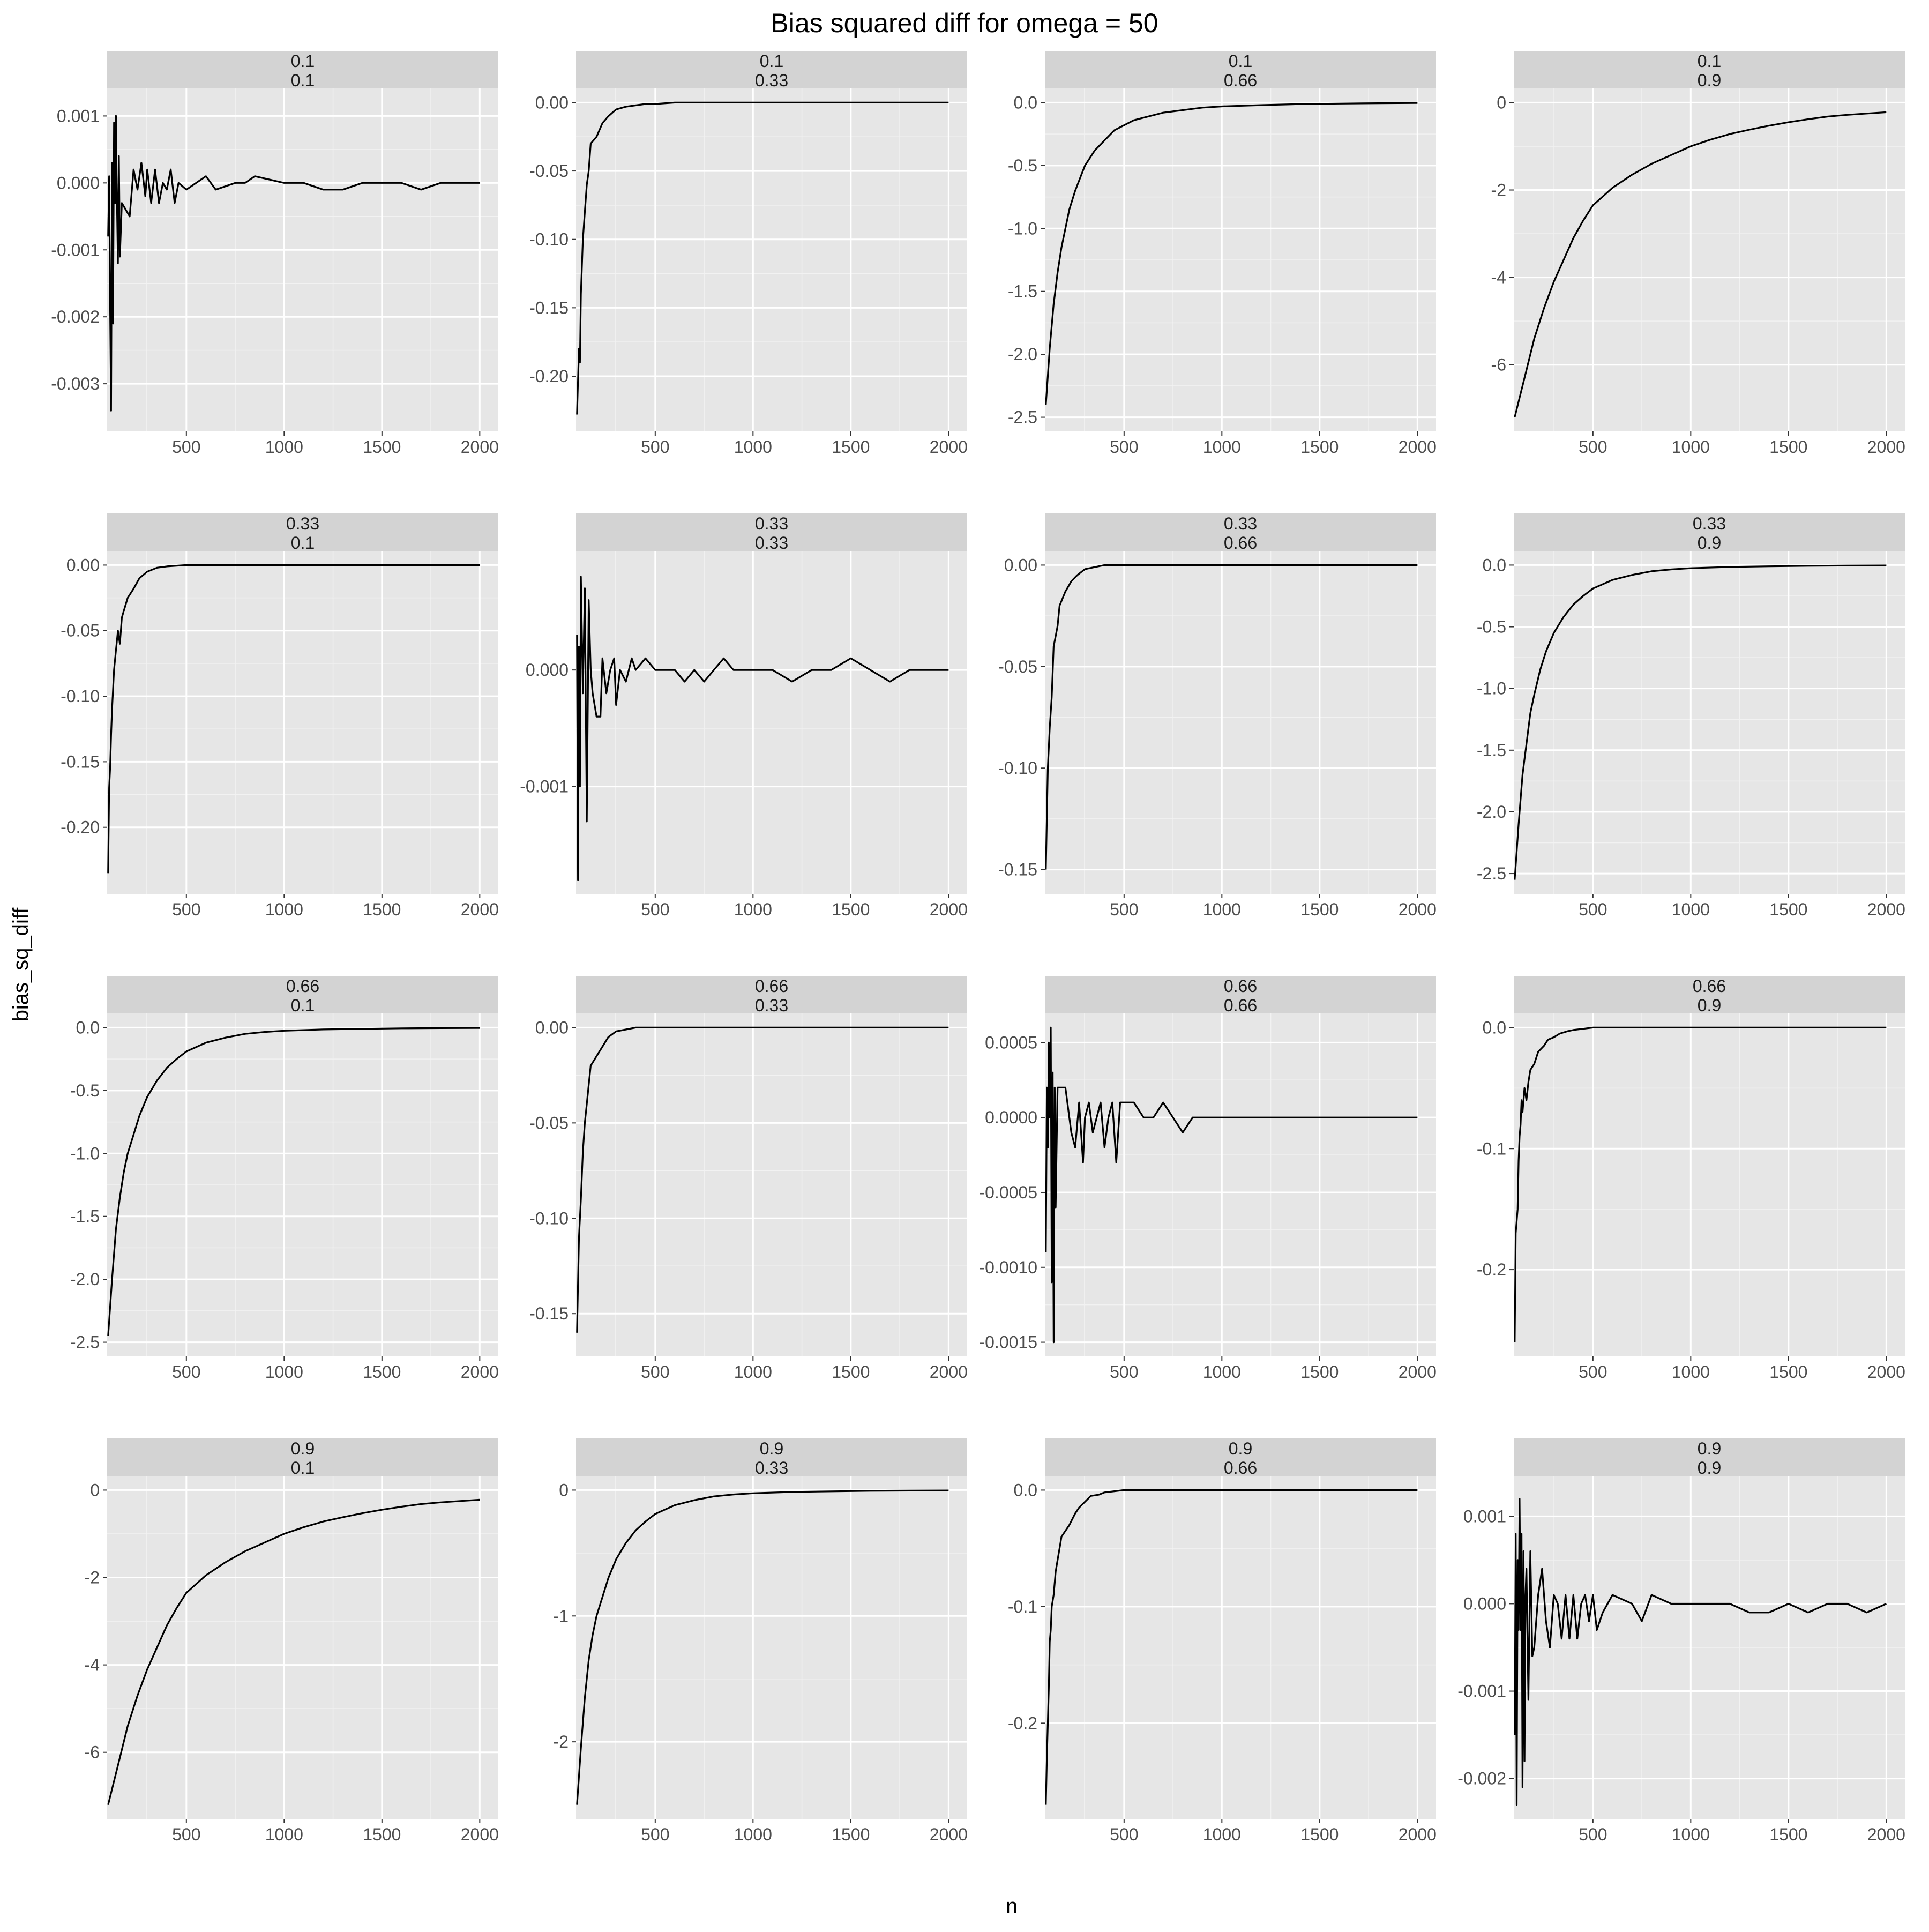 This screenshot has width=1929, height=1932. I want to click on y-tick-label: 0, so click(1501, 102).